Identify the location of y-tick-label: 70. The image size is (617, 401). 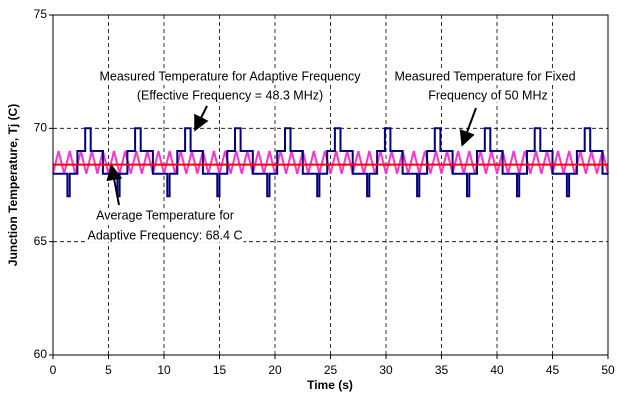
(41, 128).